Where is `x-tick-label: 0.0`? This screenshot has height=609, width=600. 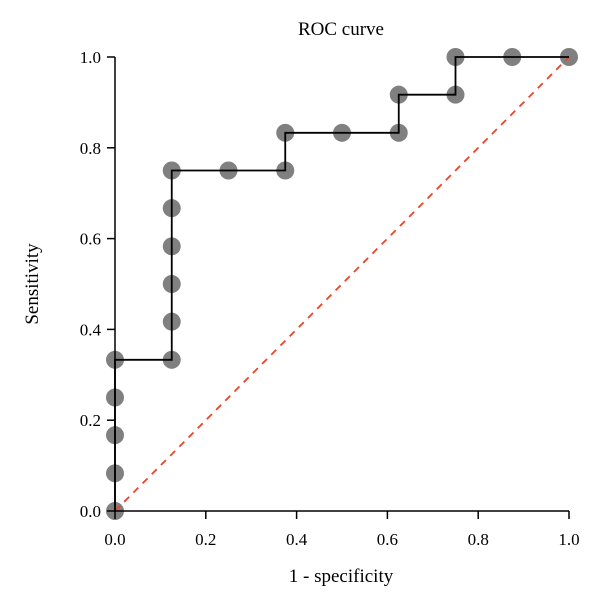 x-tick-label: 0.0 is located at coordinates (114, 539).